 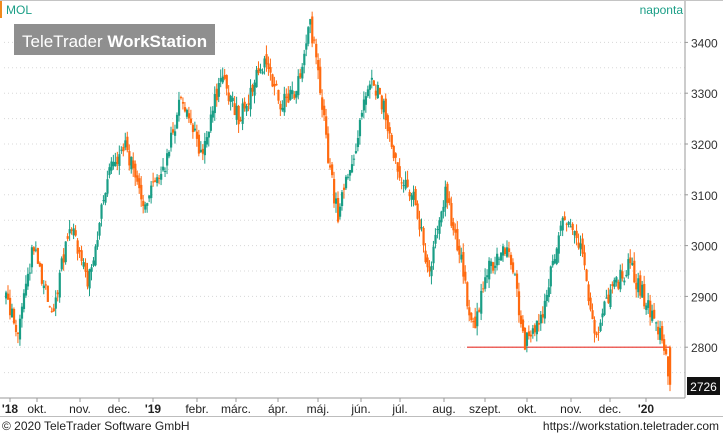 I want to click on source-url-link: https://workstation.teletrader.com, so click(x=630, y=426).